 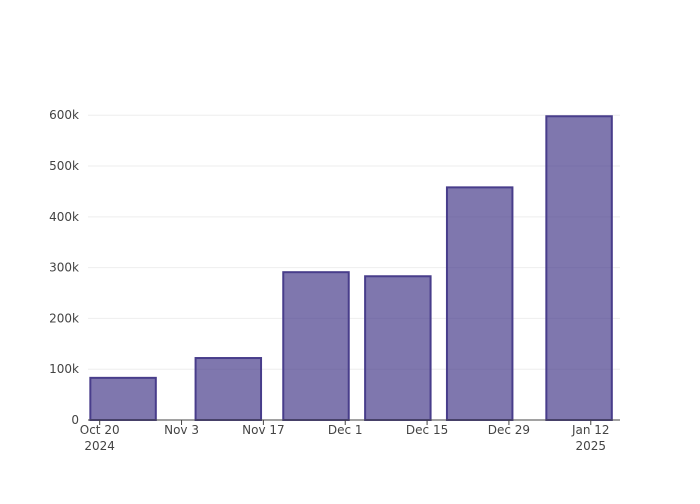 I want to click on x-tick-label: Nov 17, so click(x=263, y=430).